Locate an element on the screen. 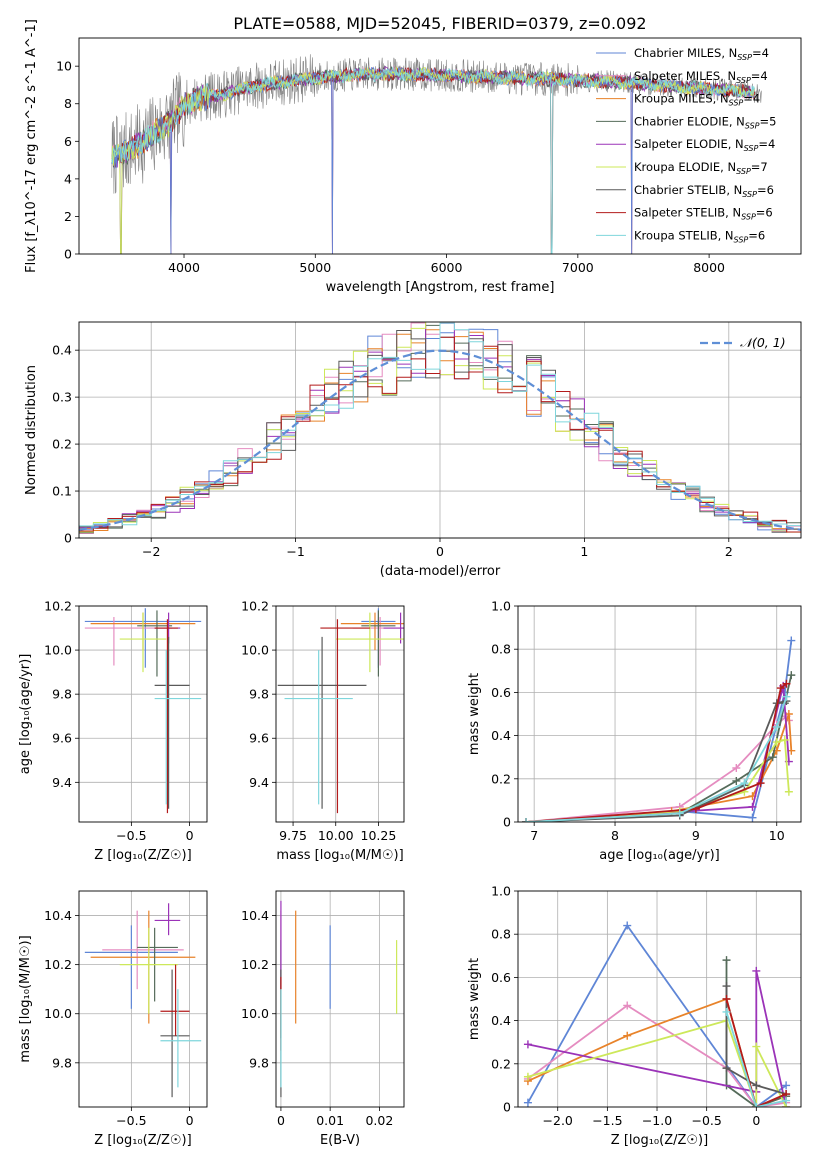 The image size is (819, 1170). x-tick-label: 7 is located at coordinates (534, 835).